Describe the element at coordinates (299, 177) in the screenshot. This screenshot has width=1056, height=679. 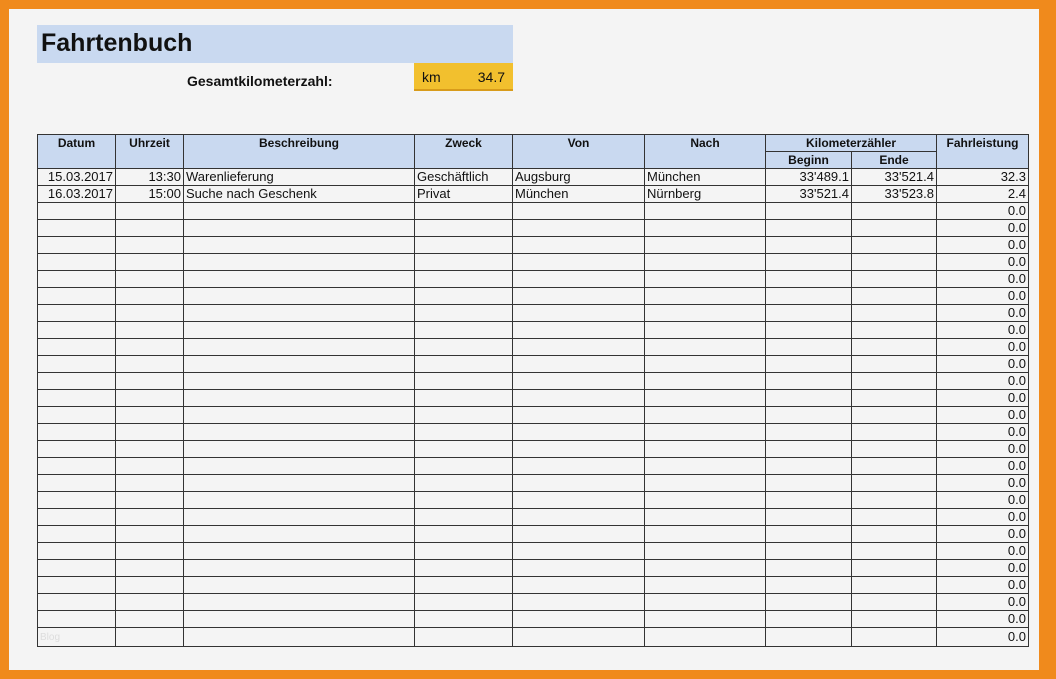
I see `cell-beschreibung: Warenlieferung` at that location.